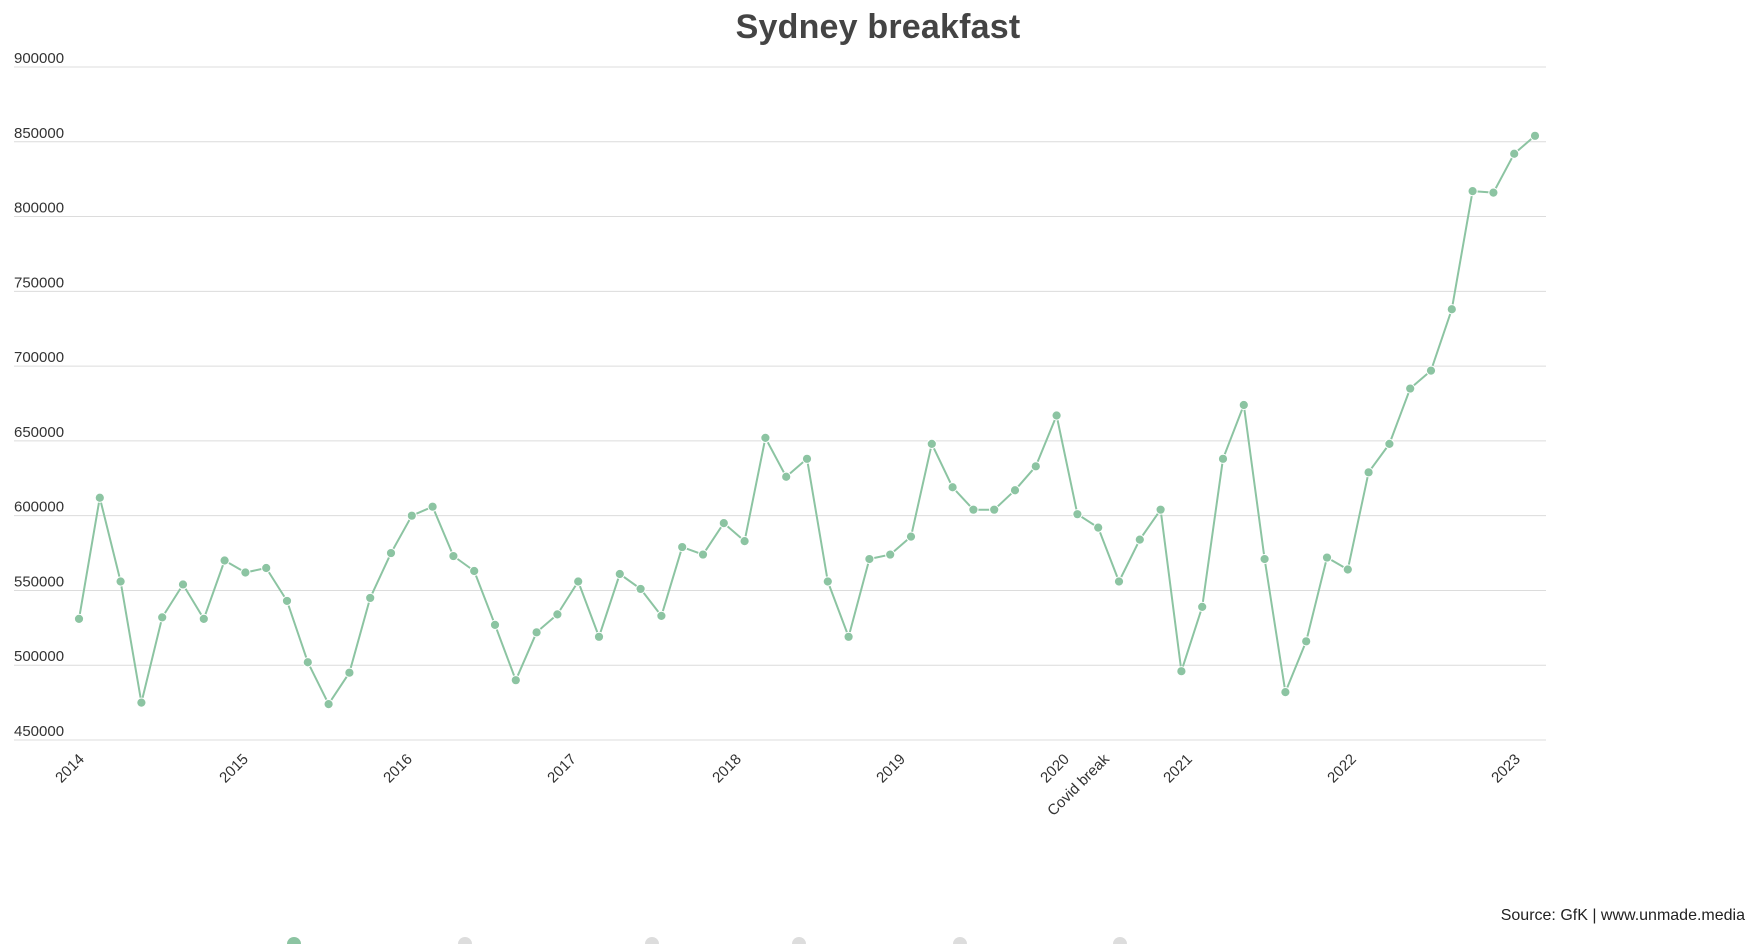 The width and height of the screenshot is (1756, 944). Describe the element at coordinates (891, 769) in the screenshot. I see `x-tick-label: 2019` at that location.